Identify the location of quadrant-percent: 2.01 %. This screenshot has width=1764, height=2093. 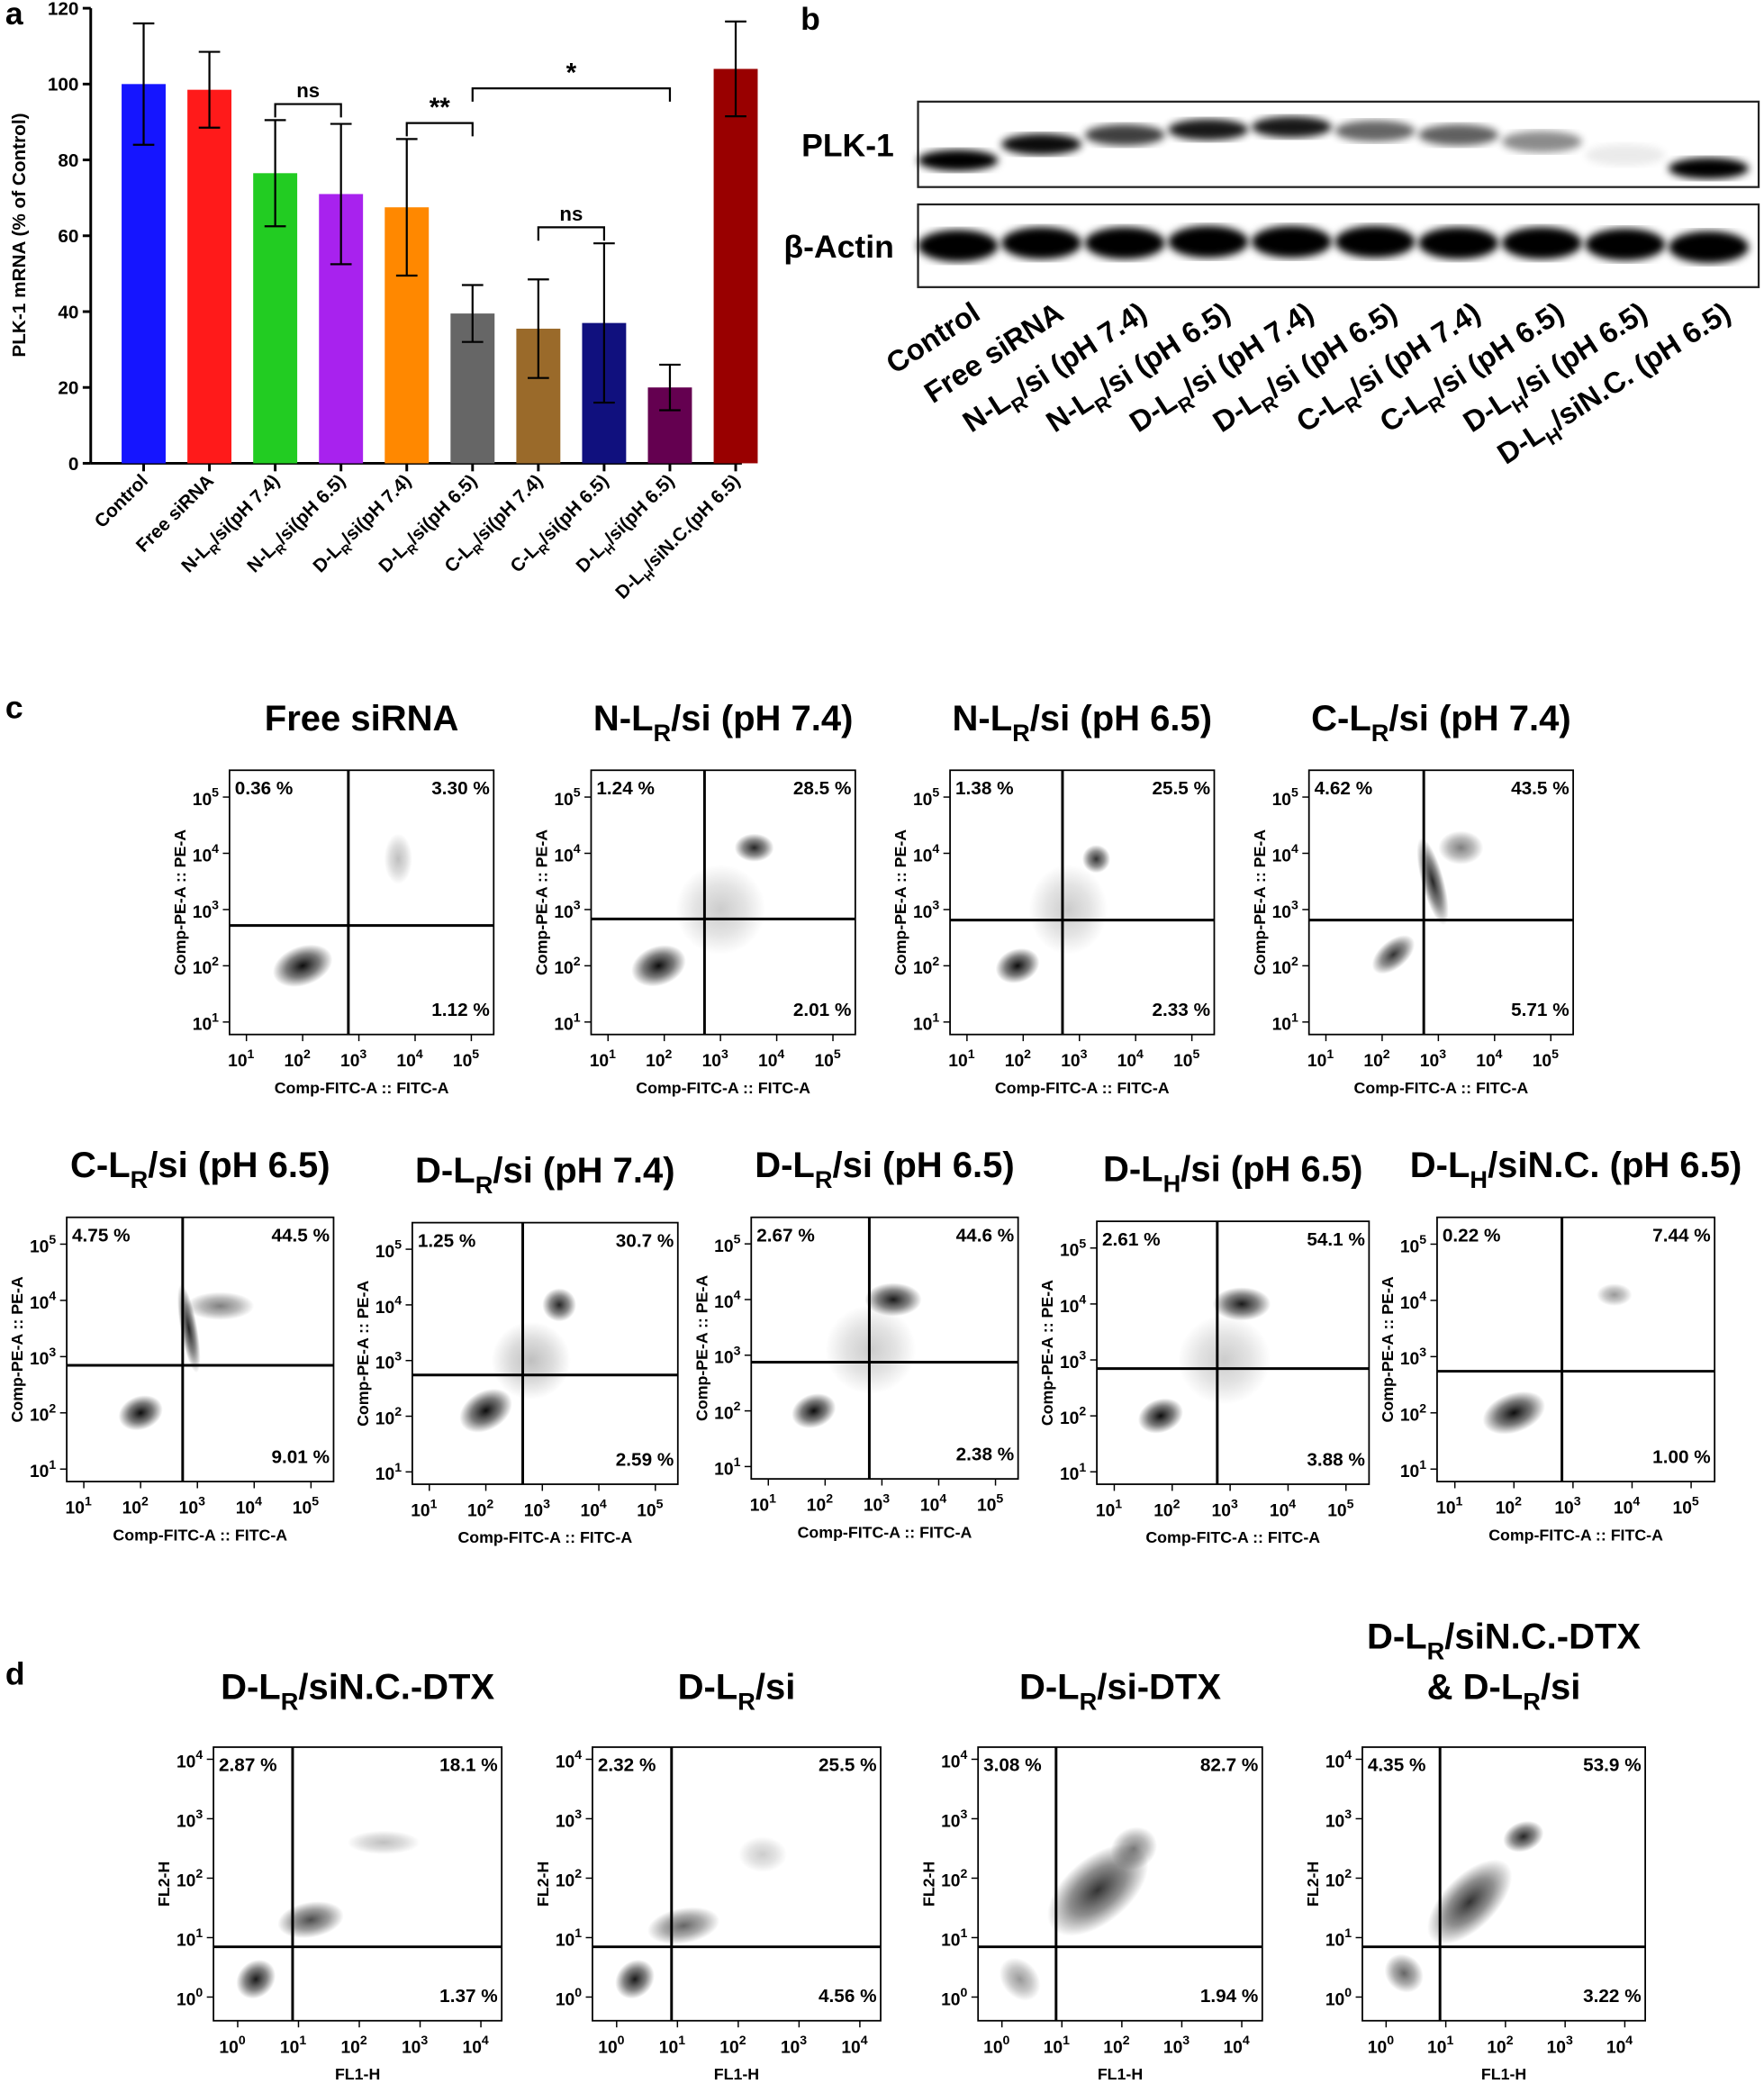
(822, 1010).